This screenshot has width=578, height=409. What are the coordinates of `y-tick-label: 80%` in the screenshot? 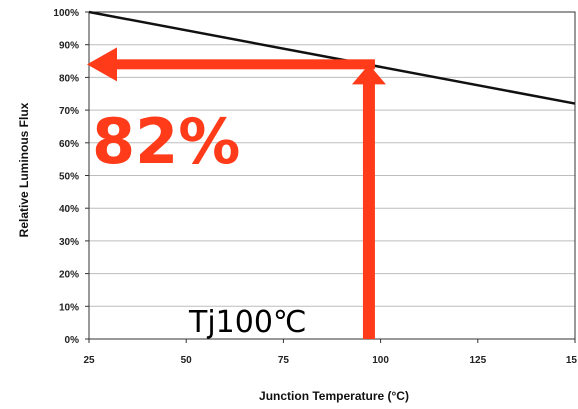 It's located at (69, 78).